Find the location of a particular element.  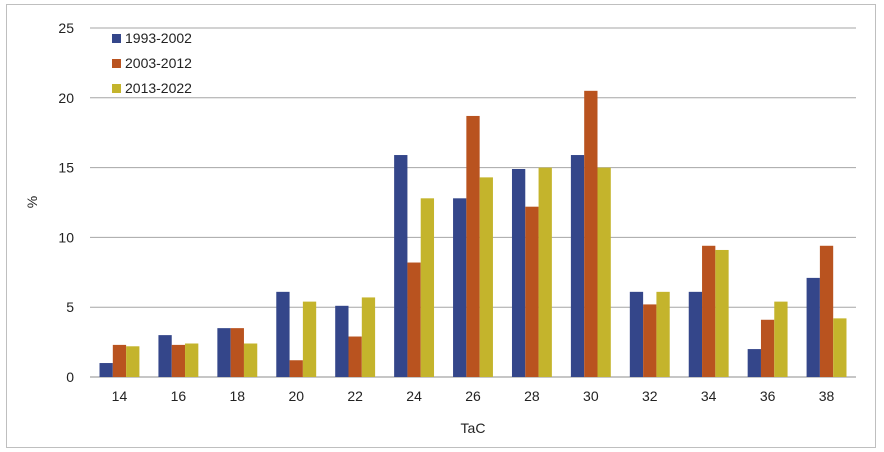

x-tick-label: 38 is located at coordinates (827, 396).